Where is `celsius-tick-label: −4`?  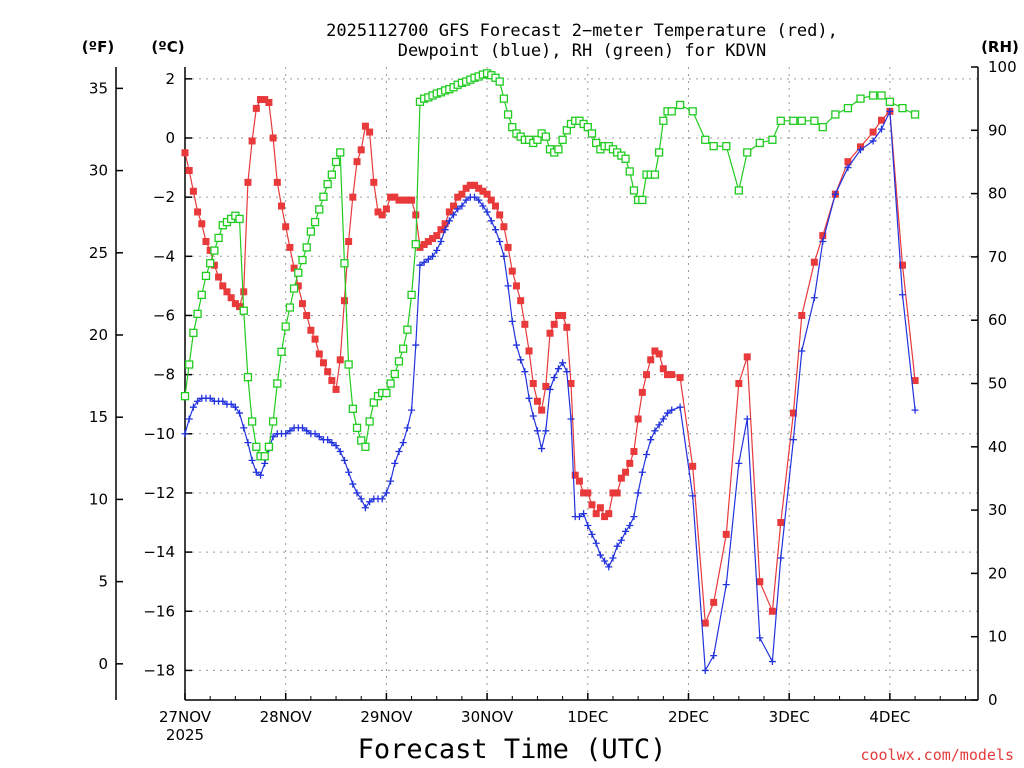 celsius-tick-label: −4 is located at coordinates (164, 256).